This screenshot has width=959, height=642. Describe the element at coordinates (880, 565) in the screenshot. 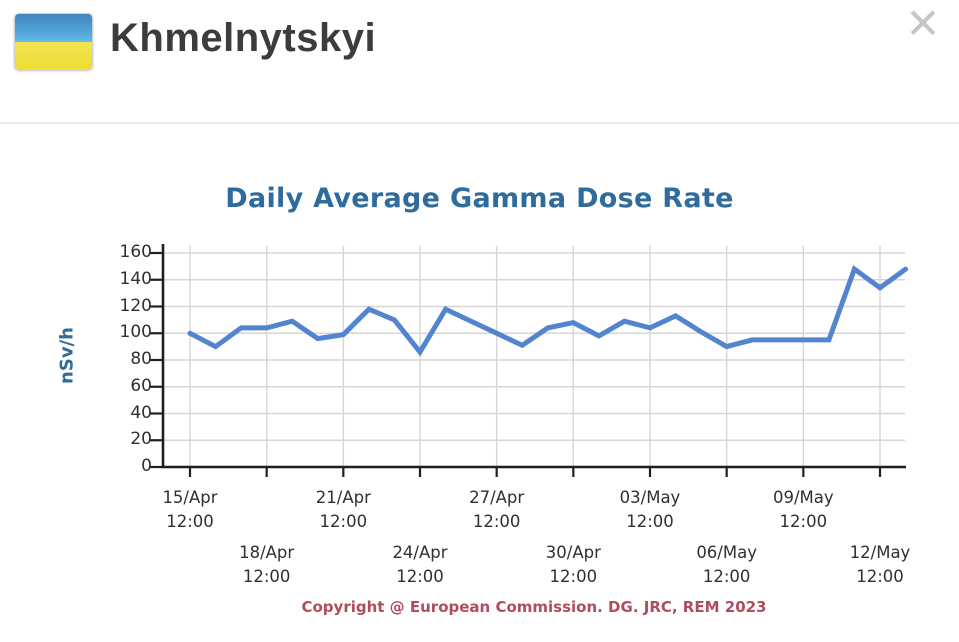

I see `x-tick-label: 12/May 12:00` at that location.